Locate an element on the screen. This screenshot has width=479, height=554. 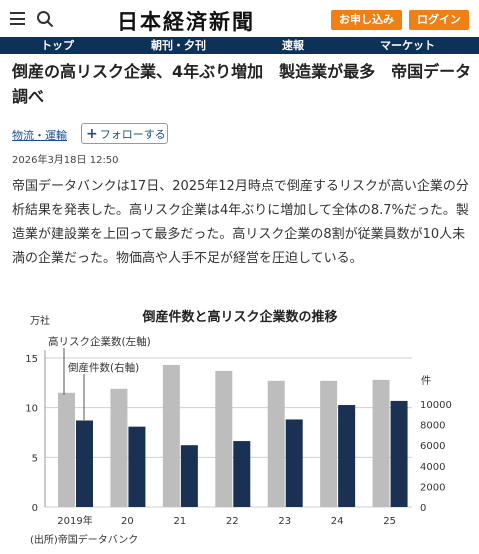
right-tick-label: 10000 is located at coordinates (436, 405).